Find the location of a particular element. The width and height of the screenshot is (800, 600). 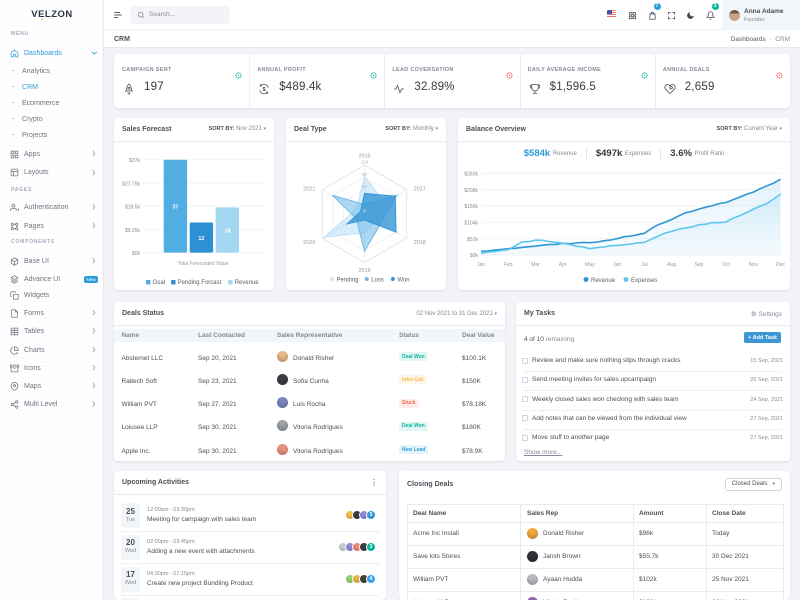

svg-text: Pending is located at coordinates (348, 280).